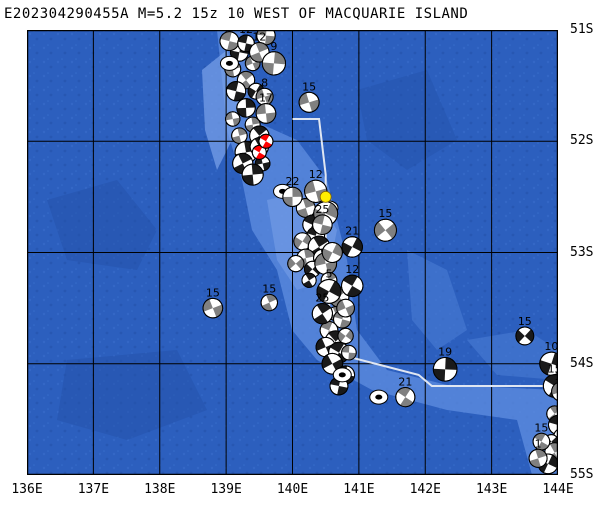  What do you see at coordinates (160, 489) in the screenshot?
I see `longitude-label: 138E` at bounding box center [160, 489].